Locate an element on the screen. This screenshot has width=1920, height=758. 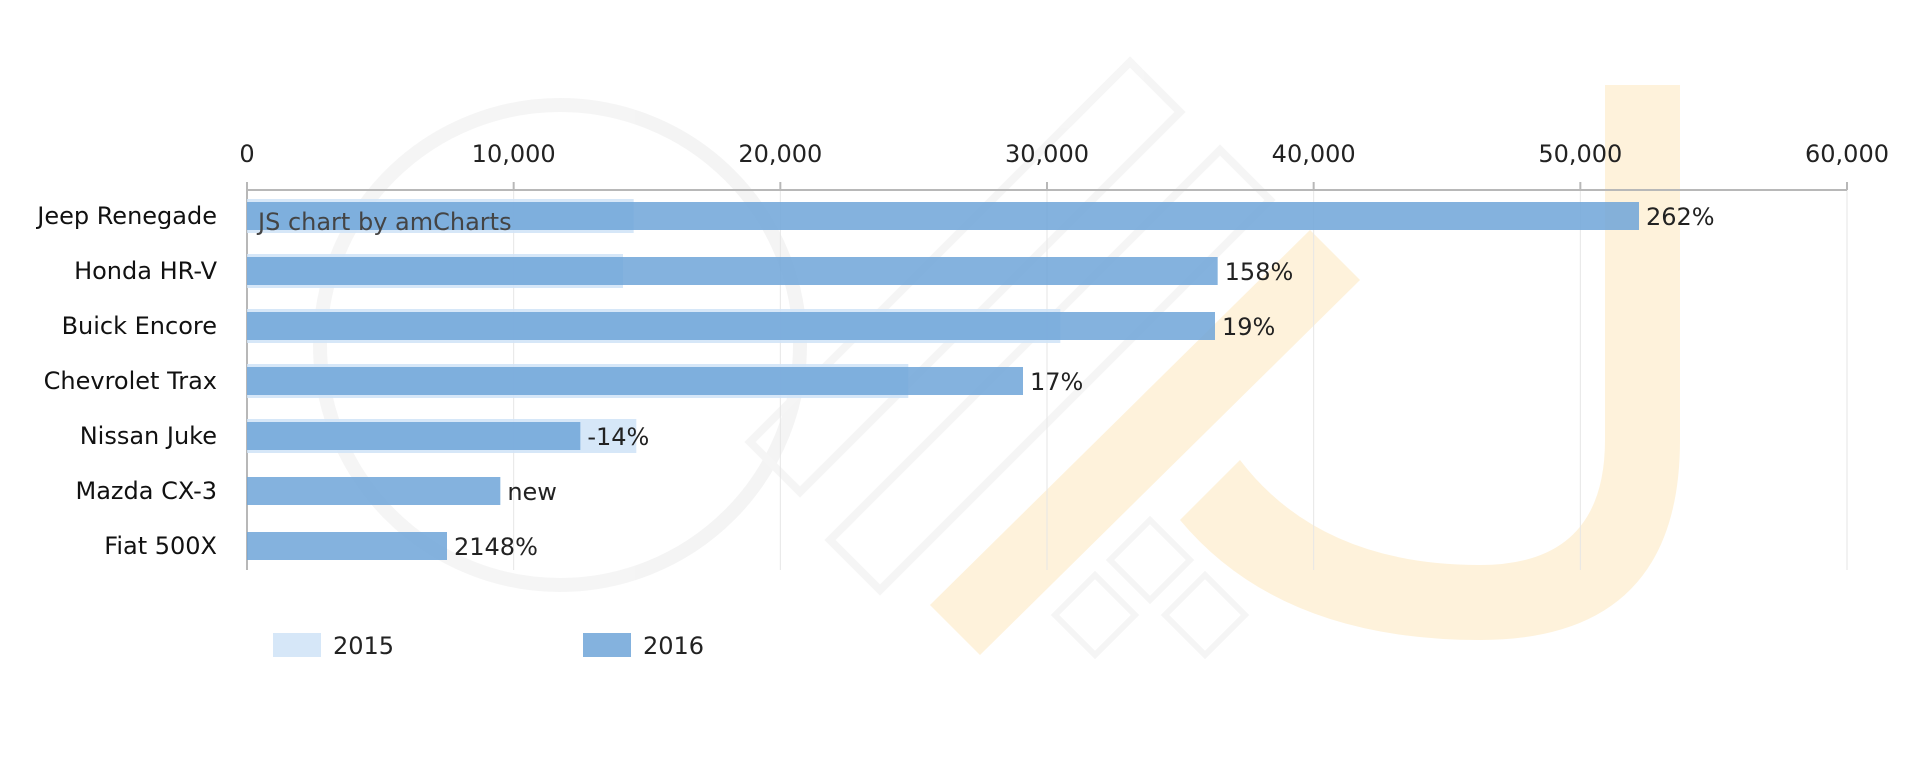
x-tick-label: 0 is located at coordinates (246, 154).